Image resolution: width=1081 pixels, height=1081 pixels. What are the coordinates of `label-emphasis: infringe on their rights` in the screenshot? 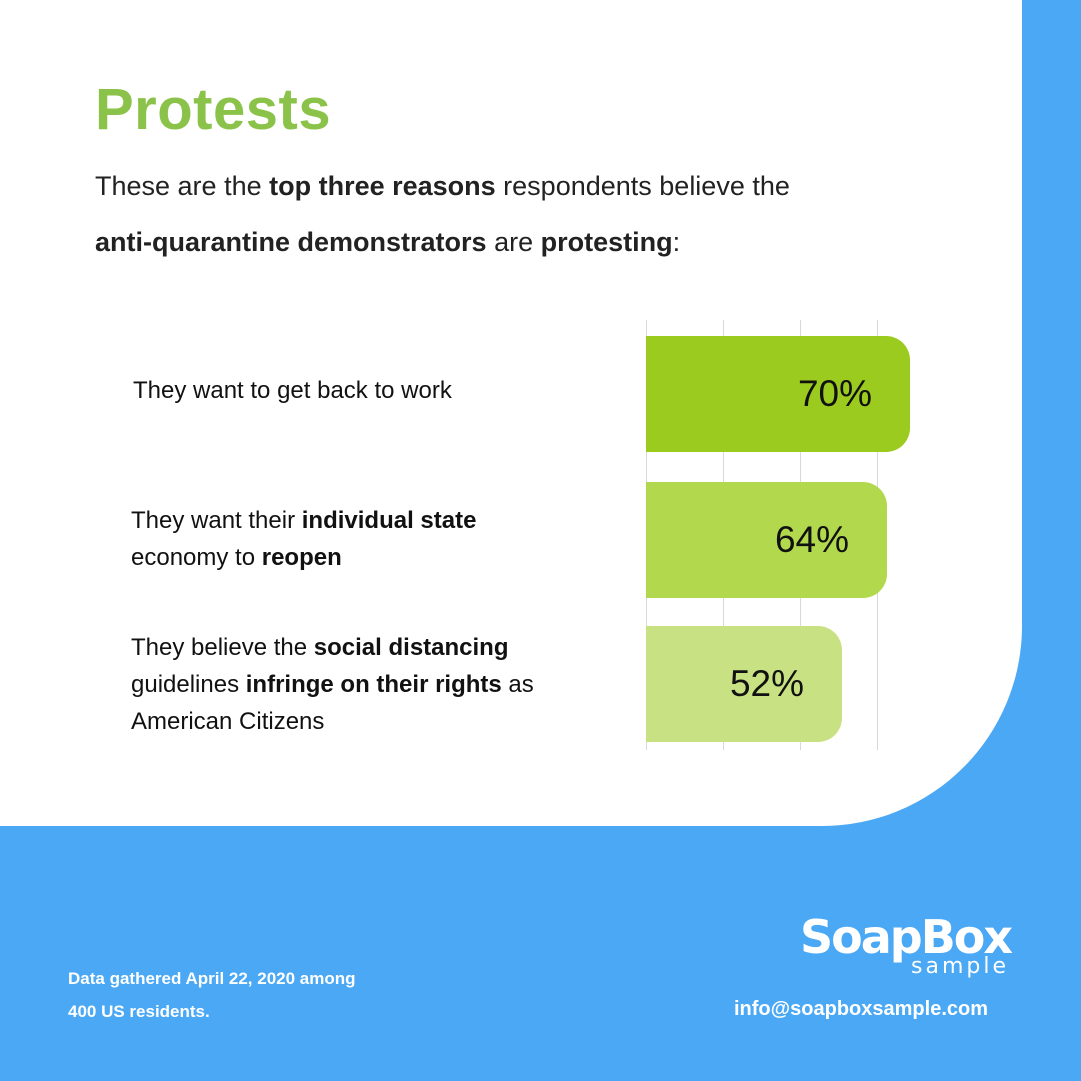 It's located at (373, 684).